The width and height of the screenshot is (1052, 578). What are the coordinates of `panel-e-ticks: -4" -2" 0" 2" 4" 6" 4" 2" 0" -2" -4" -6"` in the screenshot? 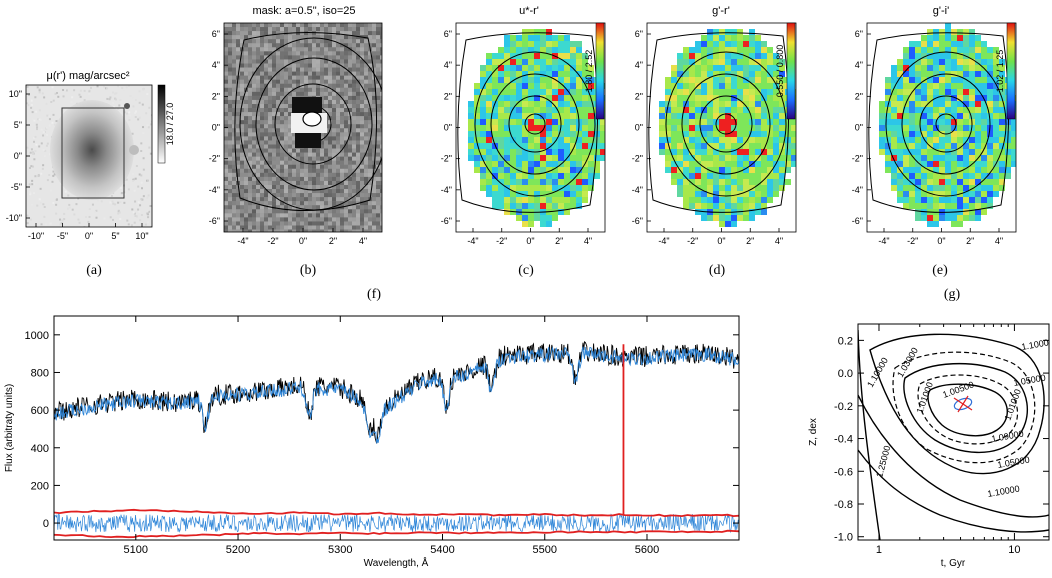 It's located at (927, 137).